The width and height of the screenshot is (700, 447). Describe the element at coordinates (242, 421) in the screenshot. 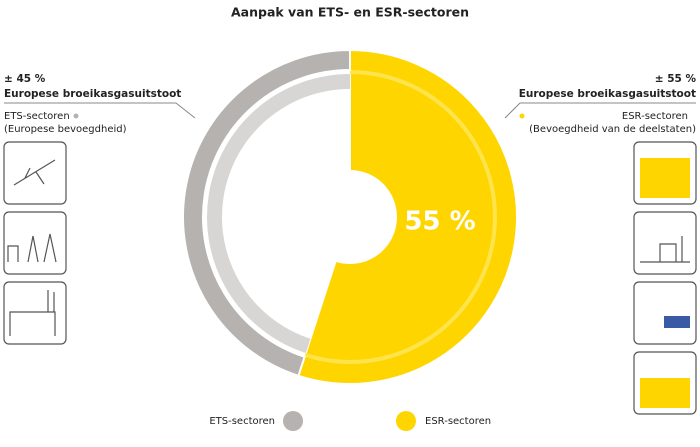

I see `legend-label: ETS-sectoren` at that location.